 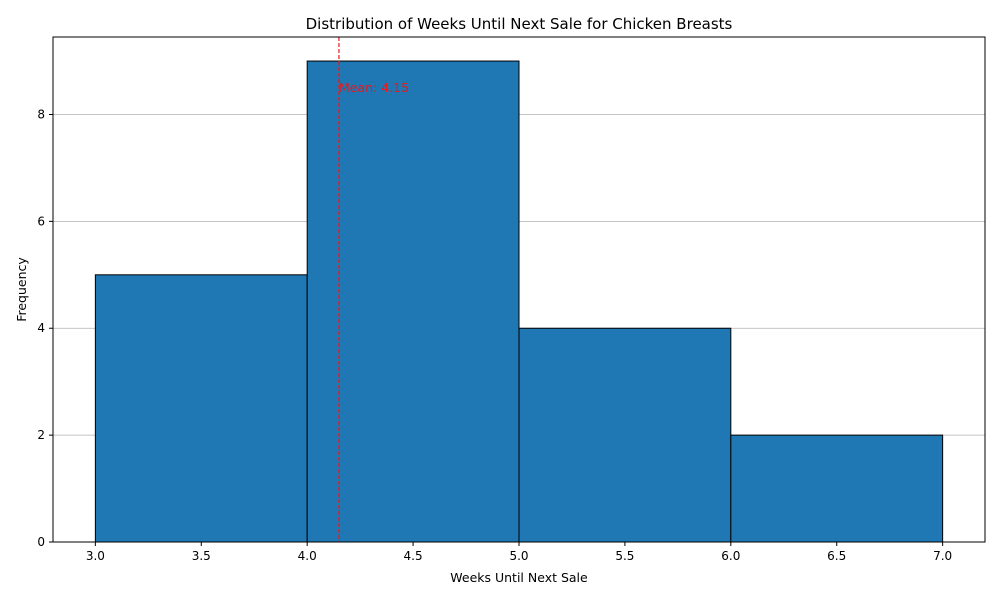 I want to click on y-axis-label: Frequency, so click(x=21, y=289).